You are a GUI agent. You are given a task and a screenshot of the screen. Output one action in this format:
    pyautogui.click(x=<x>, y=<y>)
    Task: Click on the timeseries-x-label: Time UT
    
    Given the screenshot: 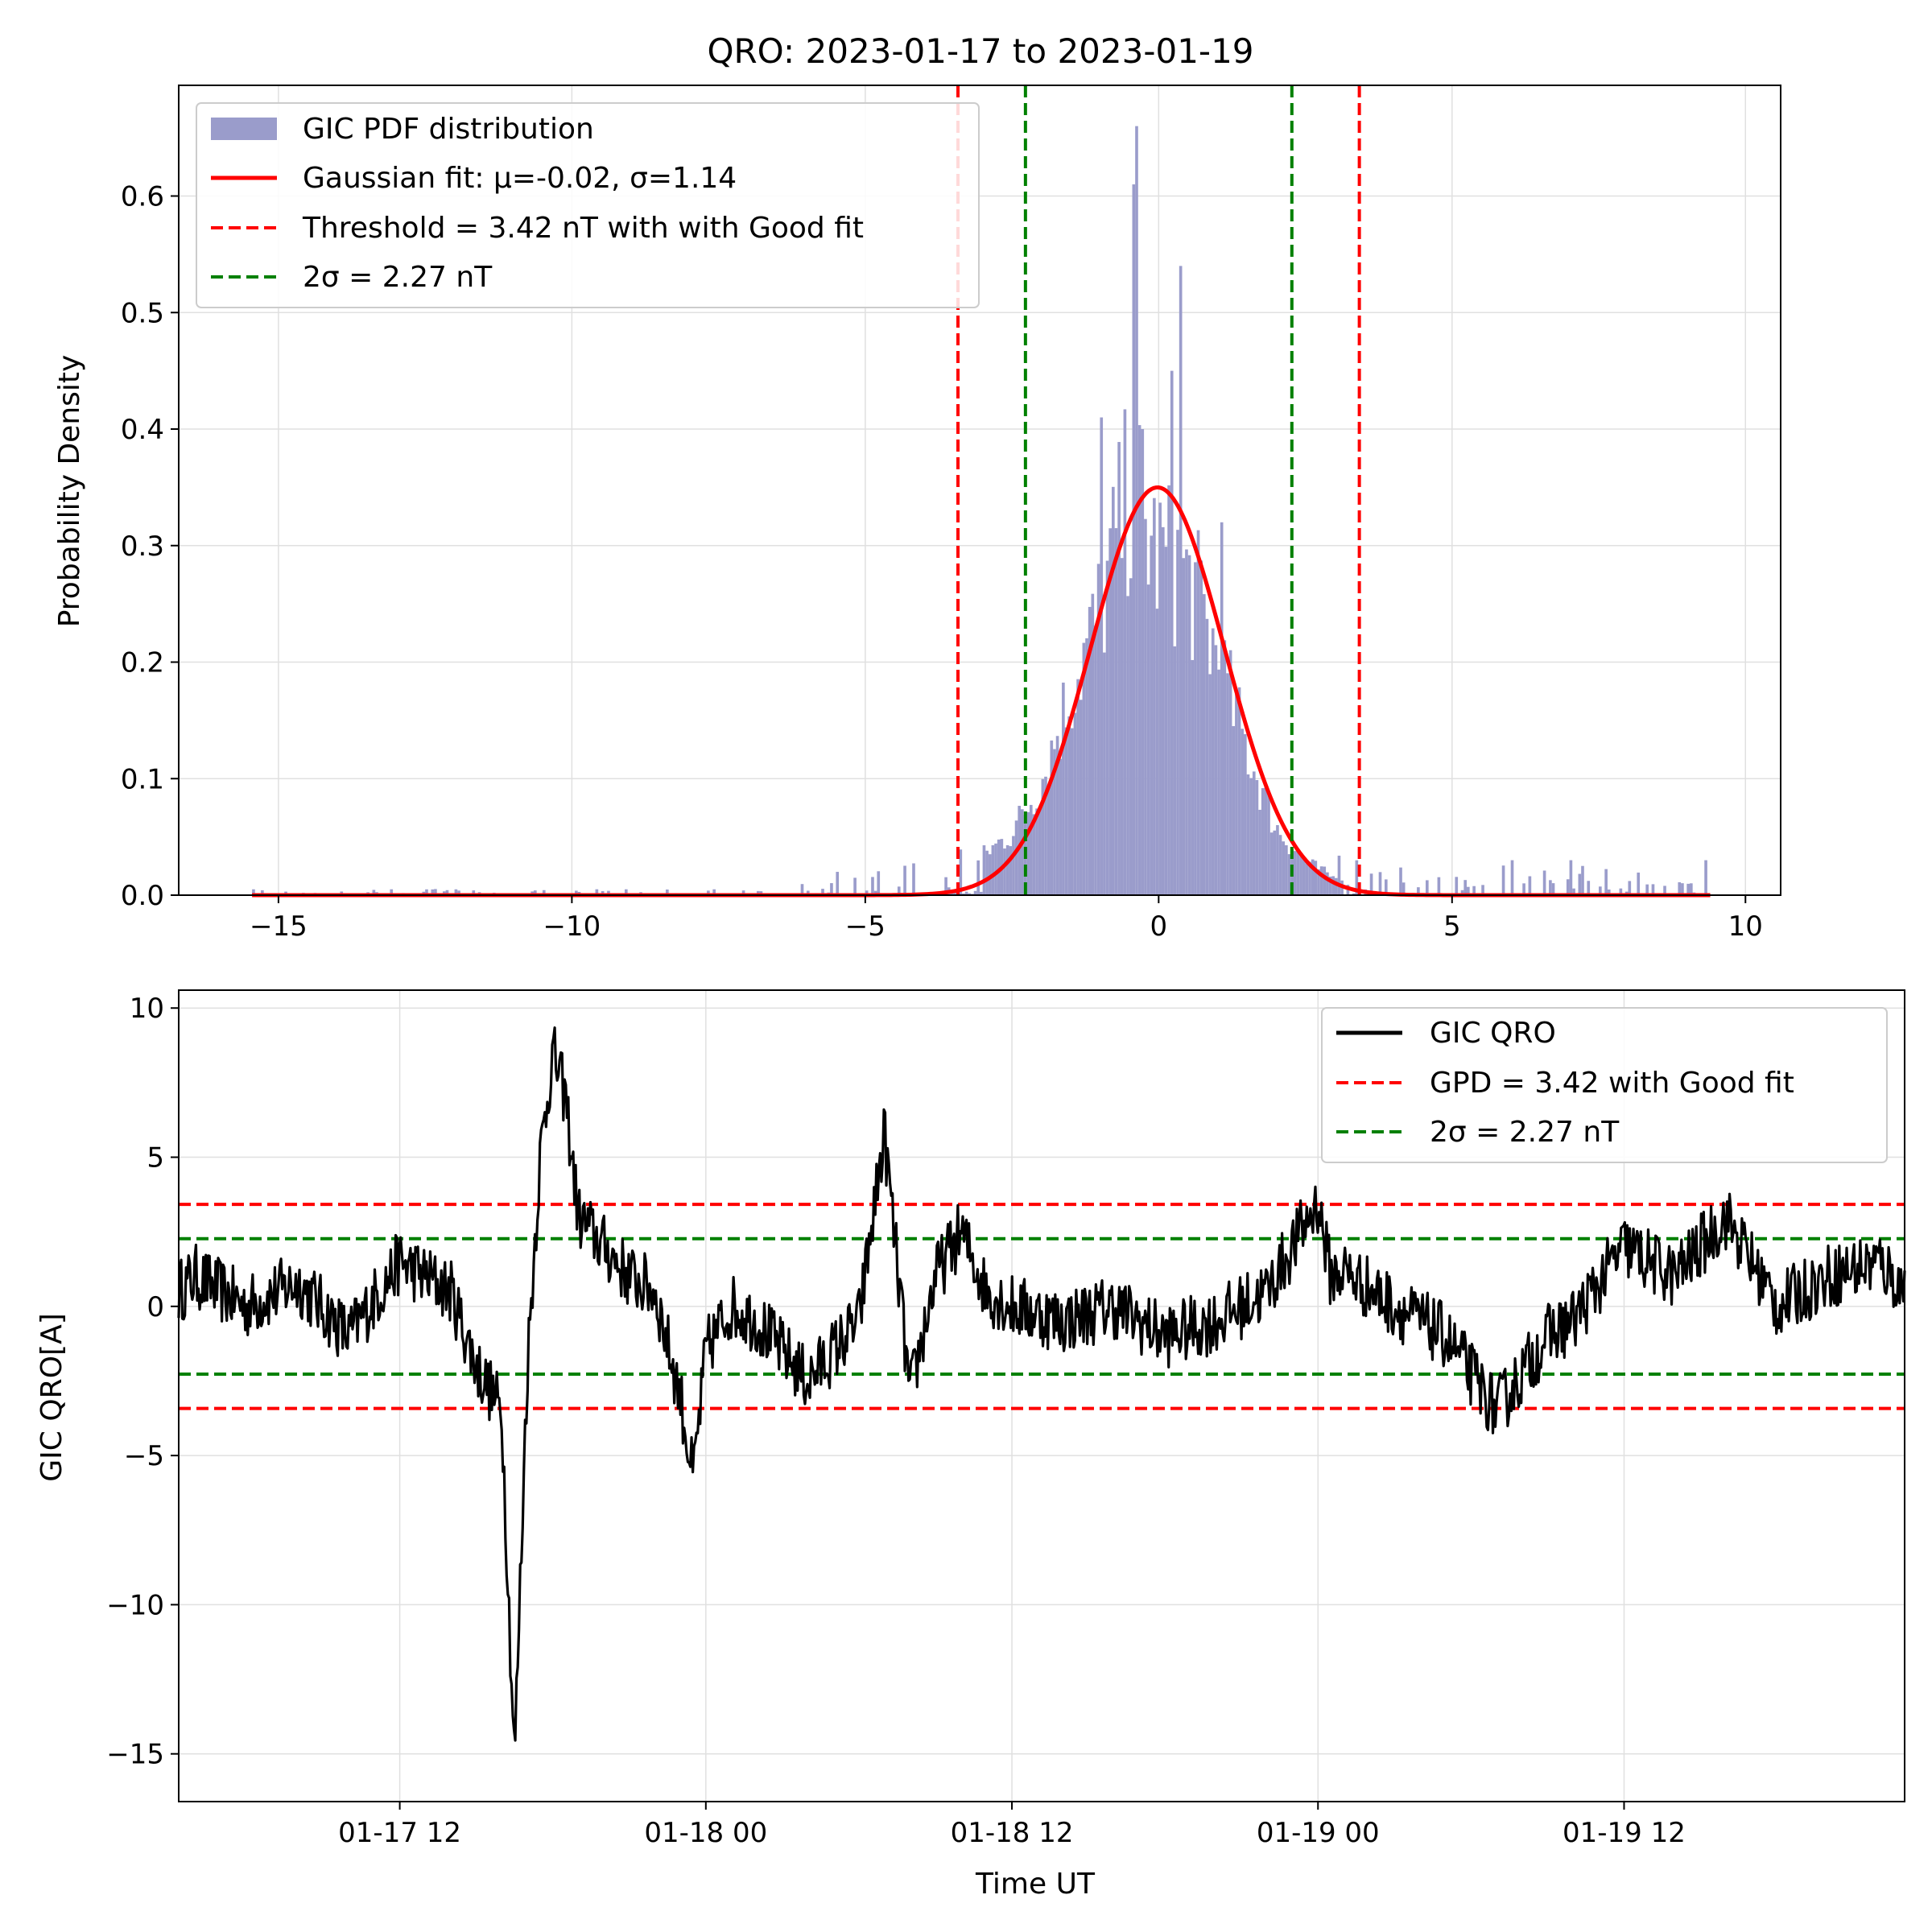 What is the action you would take?
    pyautogui.click(x=1035, y=1884)
    